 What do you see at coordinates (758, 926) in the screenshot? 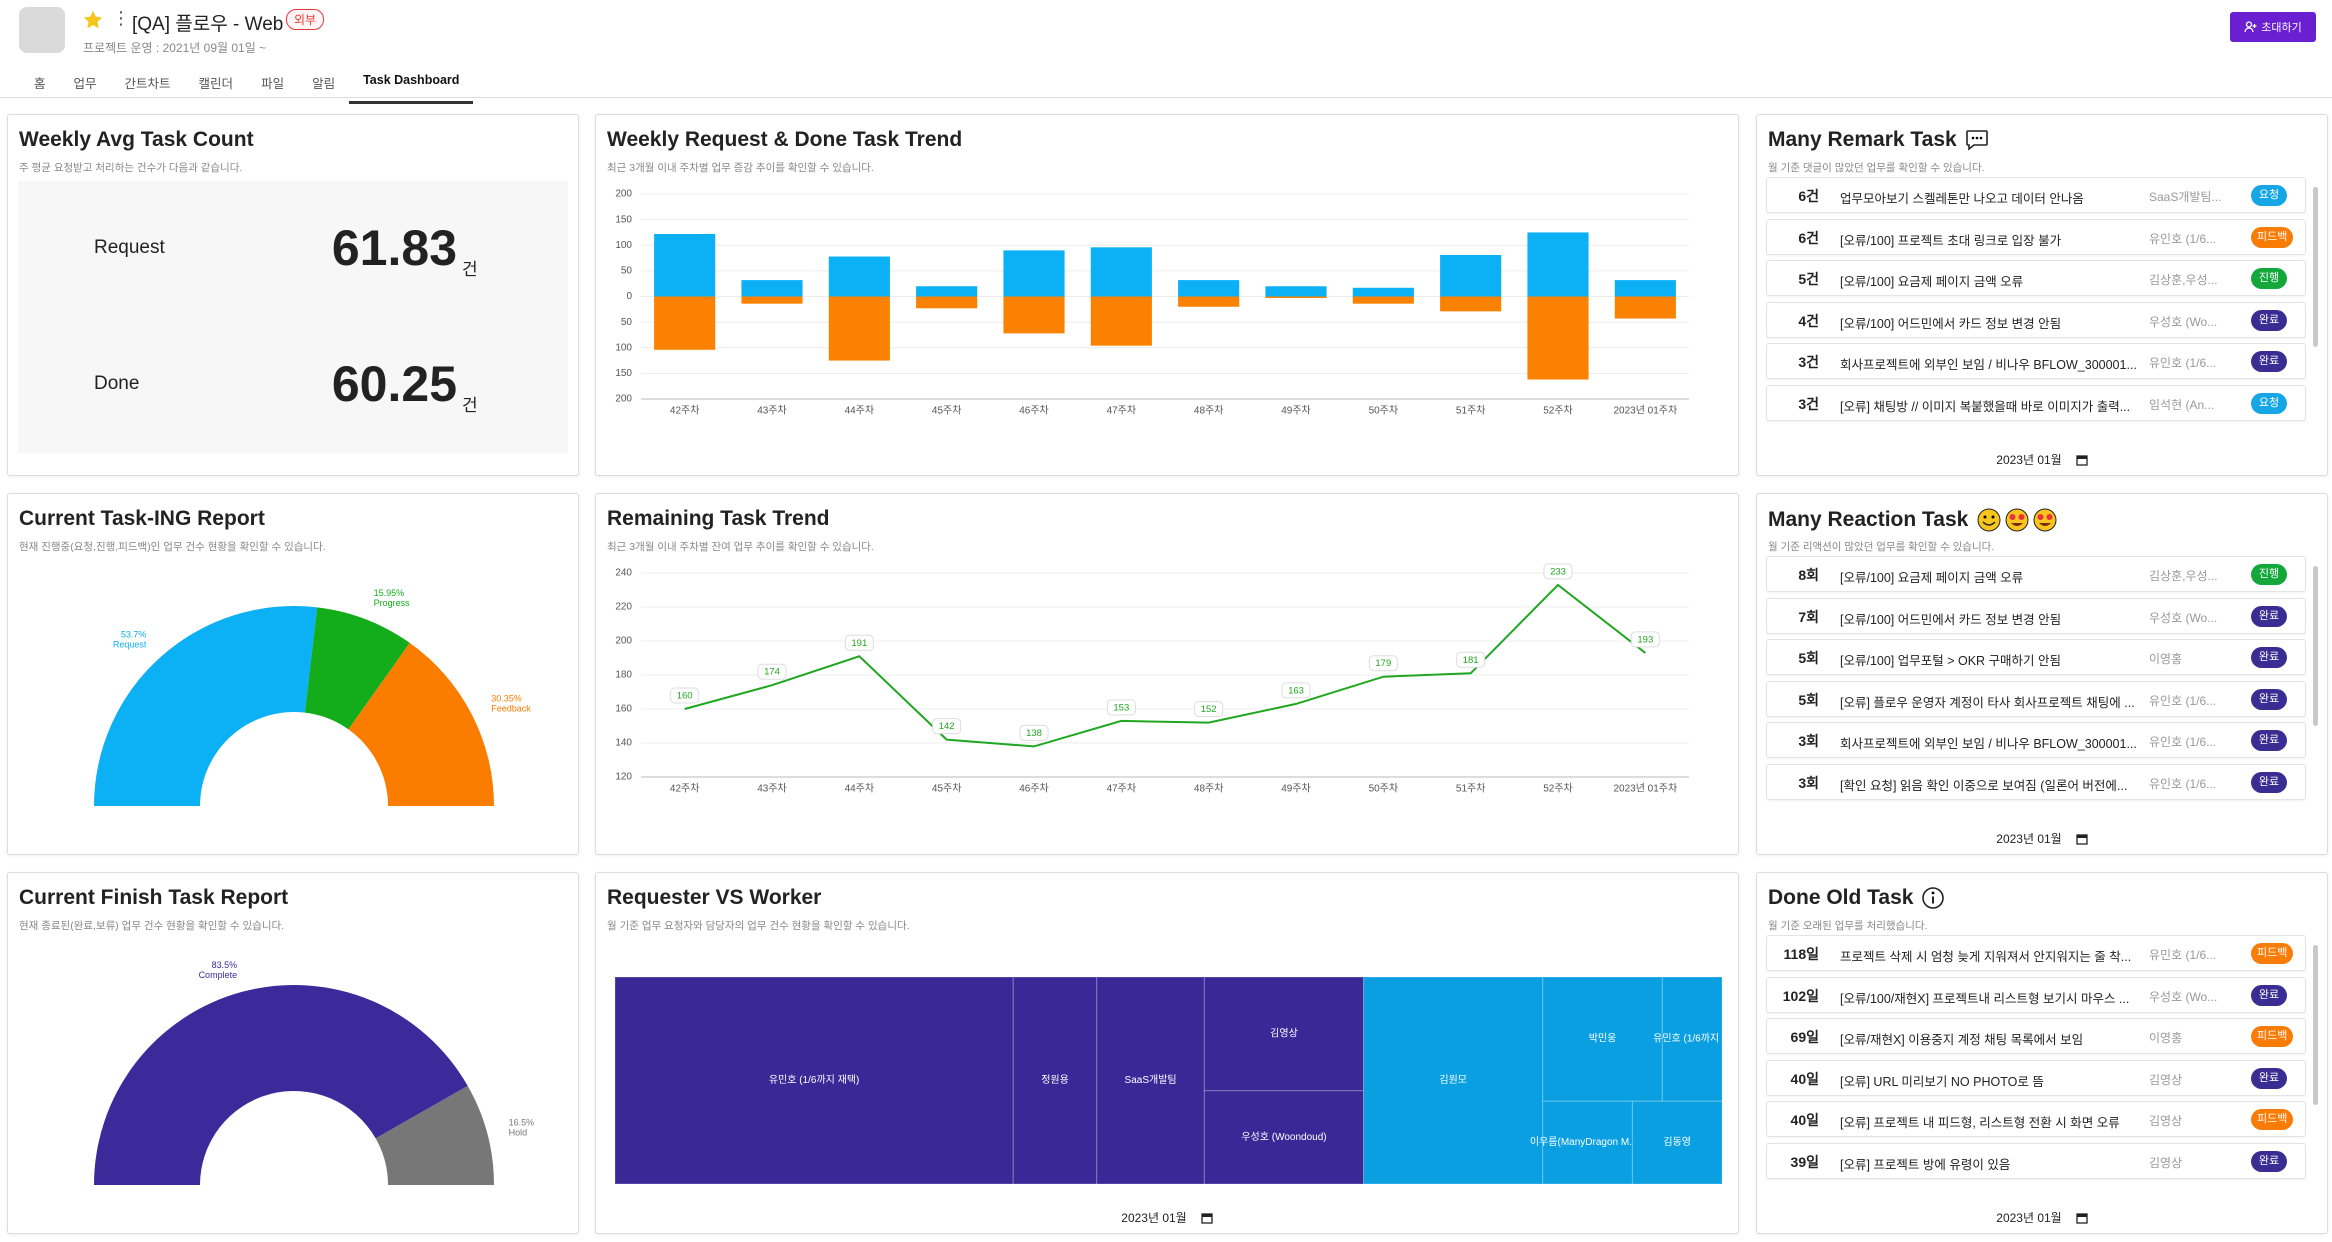
I see `panel-subtitle: 월 기준 업무 요청자와 담당자의 업무 건수 현황을 확인할 수 있습니다.` at bounding box center [758, 926].